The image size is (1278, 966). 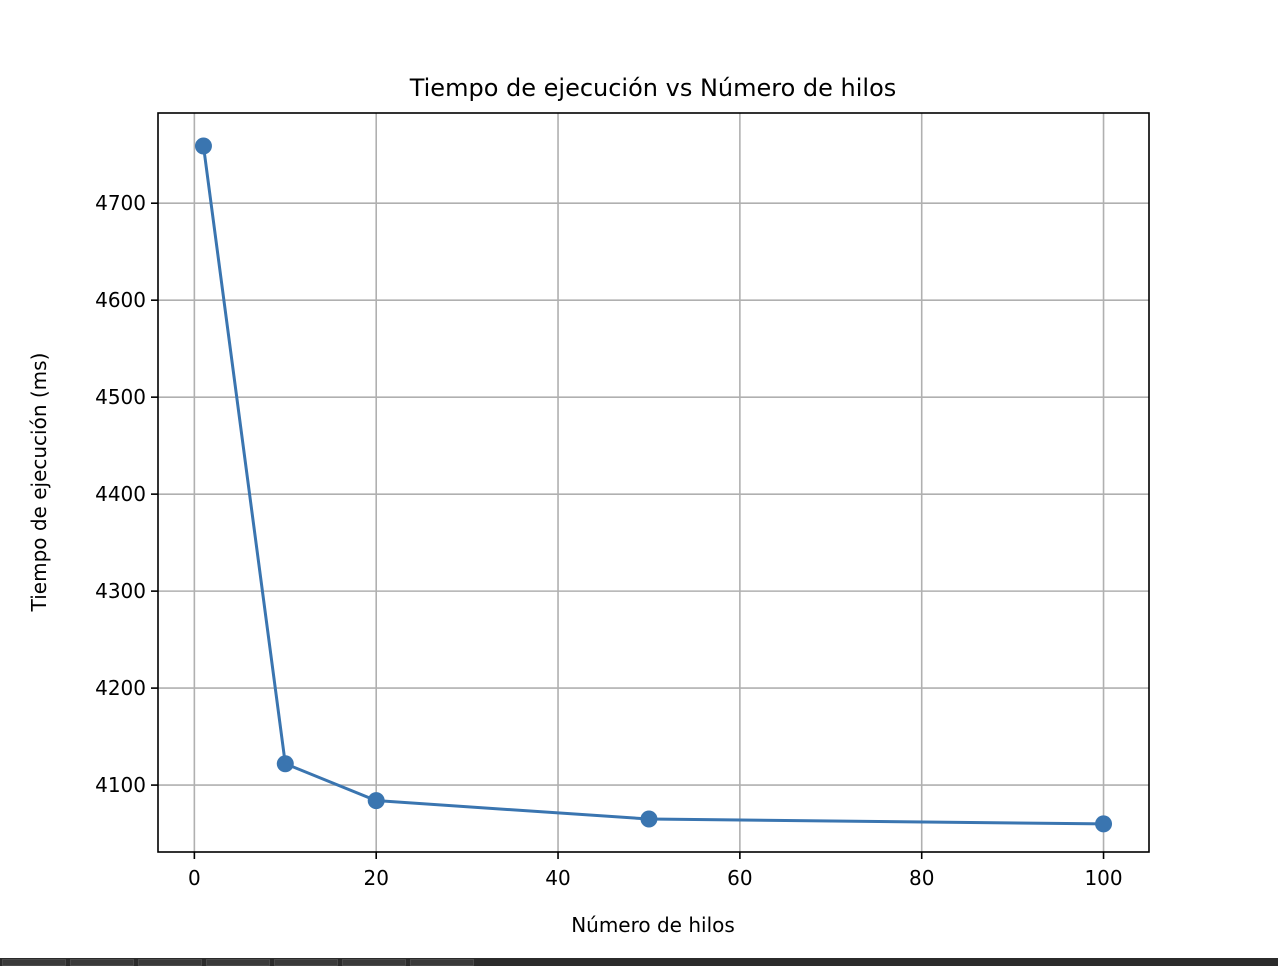 I want to click on y-tick-label: 4500, so click(x=120, y=397).